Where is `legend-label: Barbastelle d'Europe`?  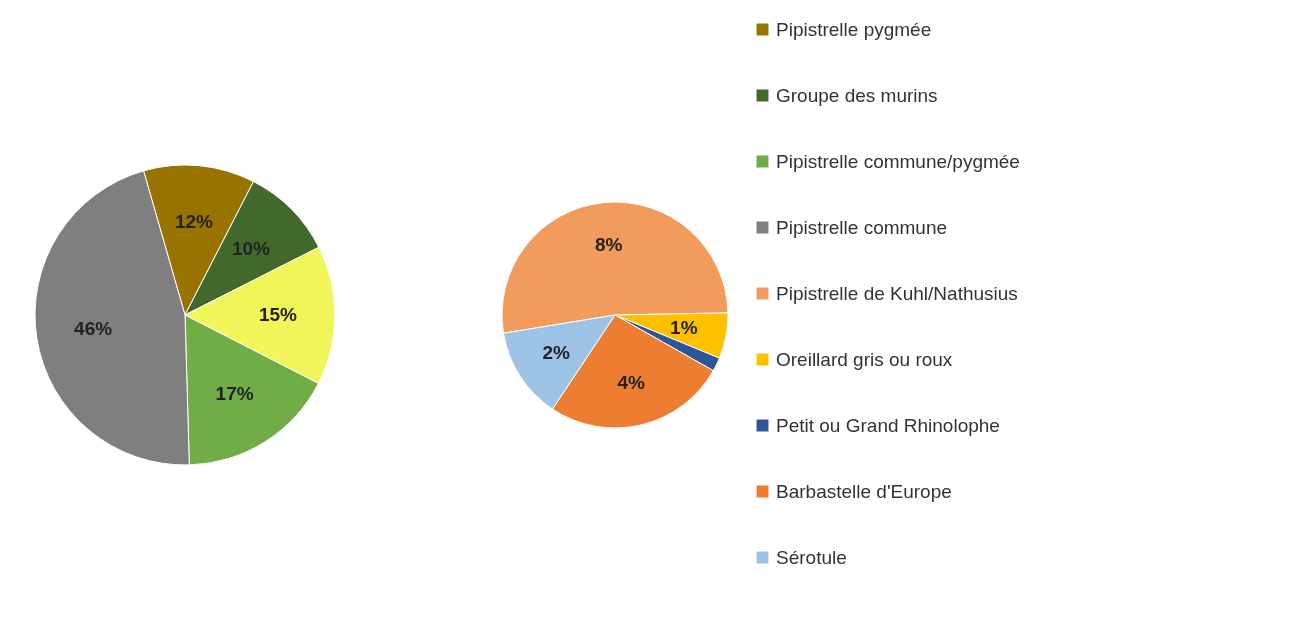 legend-label: Barbastelle d'Europe is located at coordinates (864, 491).